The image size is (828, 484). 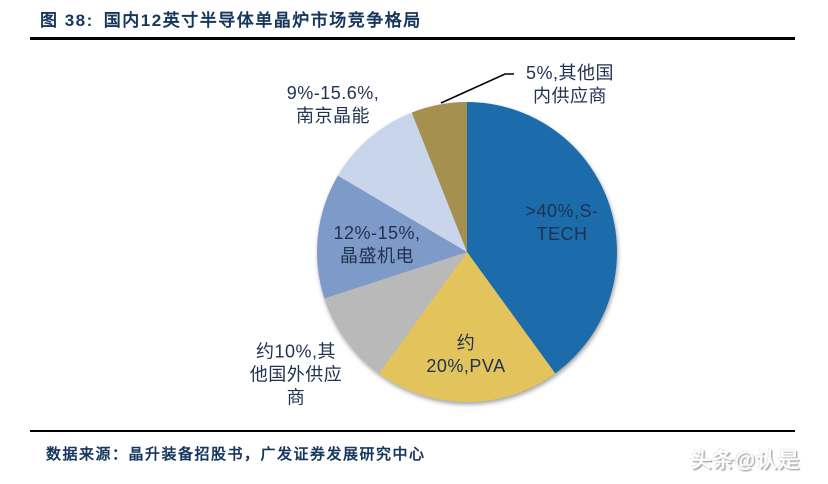 I want to click on slice-label-s-tech: >40%,S- TECH, so click(x=562, y=222).